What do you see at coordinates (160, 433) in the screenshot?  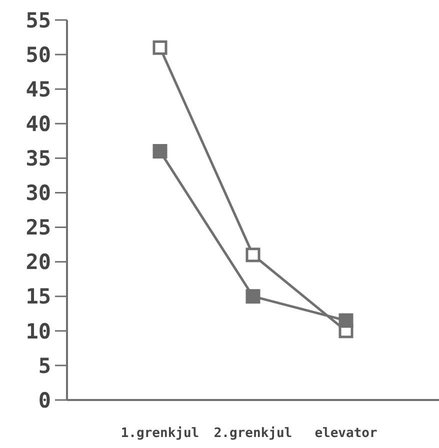 I see `x-tick-label: 1.grenkjul` at bounding box center [160, 433].